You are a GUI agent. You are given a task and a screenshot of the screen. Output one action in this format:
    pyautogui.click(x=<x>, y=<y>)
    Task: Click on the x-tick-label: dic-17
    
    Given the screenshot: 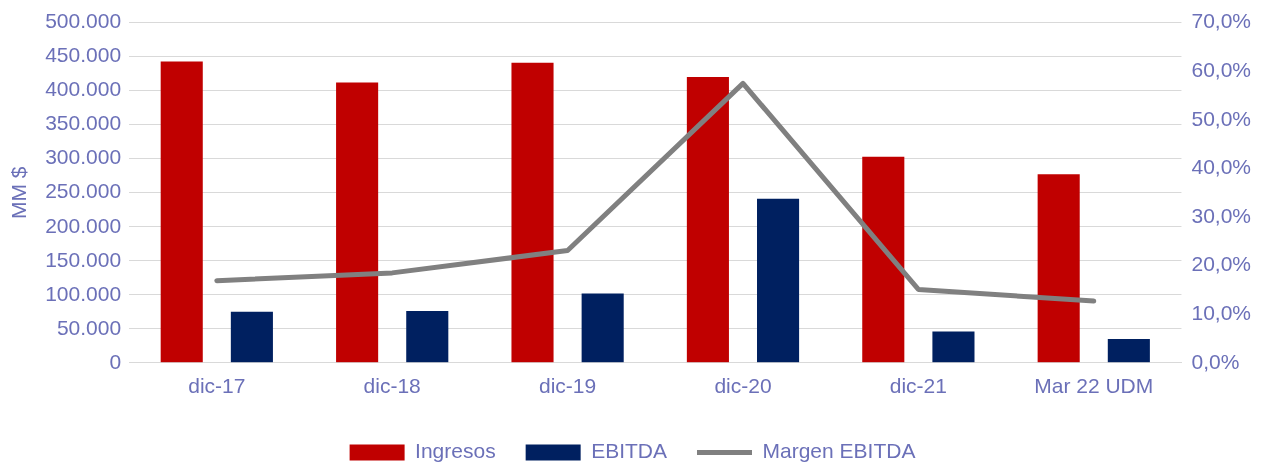 What is the action you would take?
    pyautogui.click(x=217, y=386)
    